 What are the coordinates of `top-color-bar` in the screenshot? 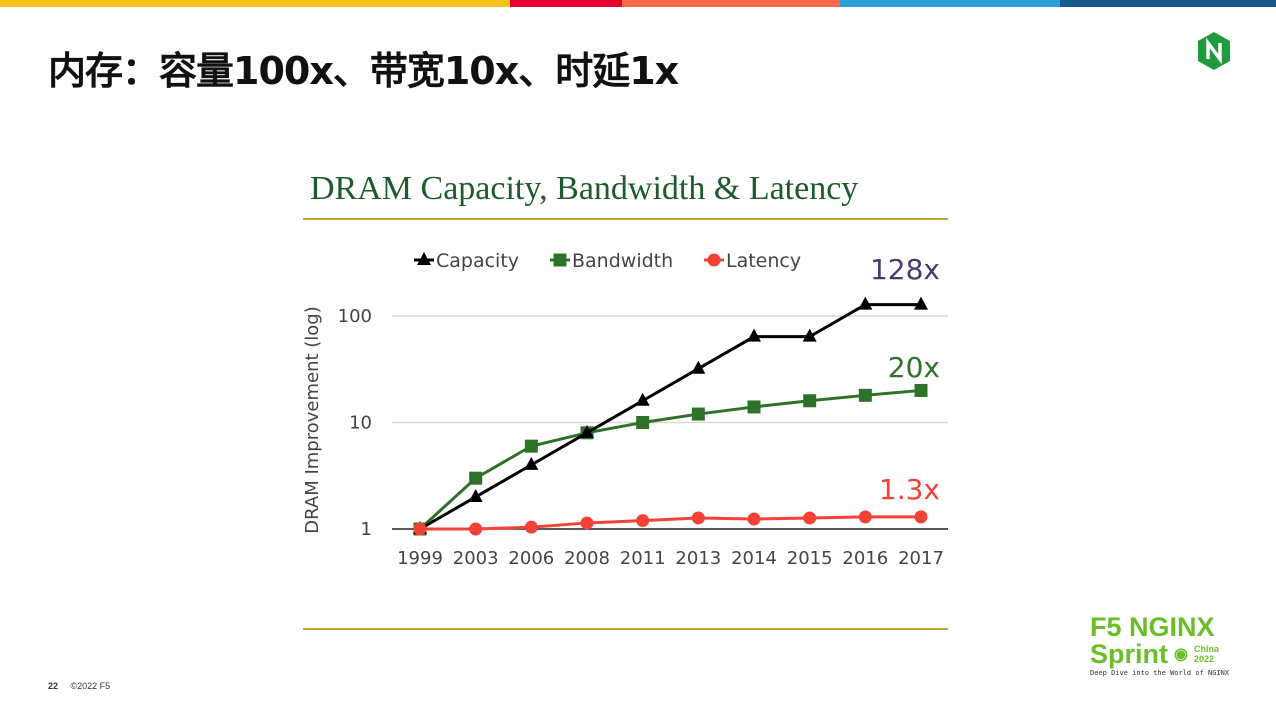 It's located at (638, 3).